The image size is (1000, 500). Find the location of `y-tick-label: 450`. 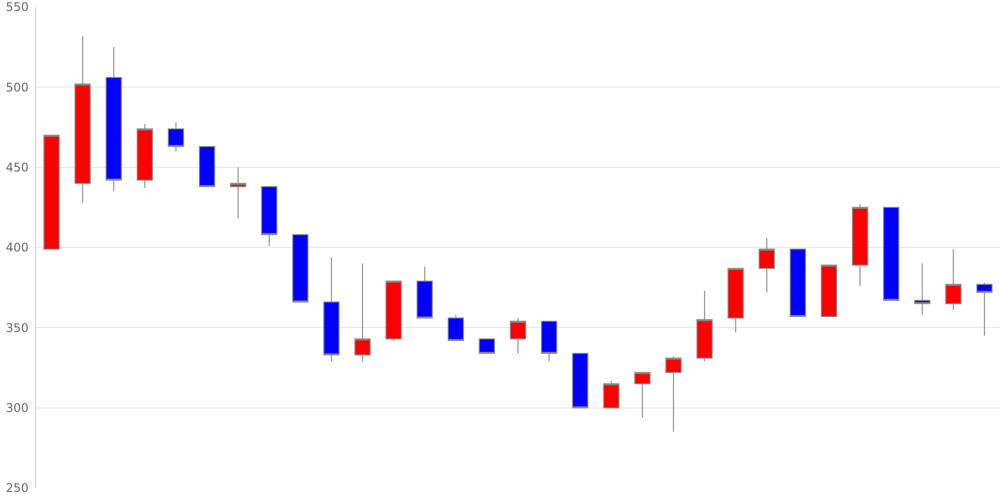

y-tick-label: 450 is located at coordinates (17, 167).